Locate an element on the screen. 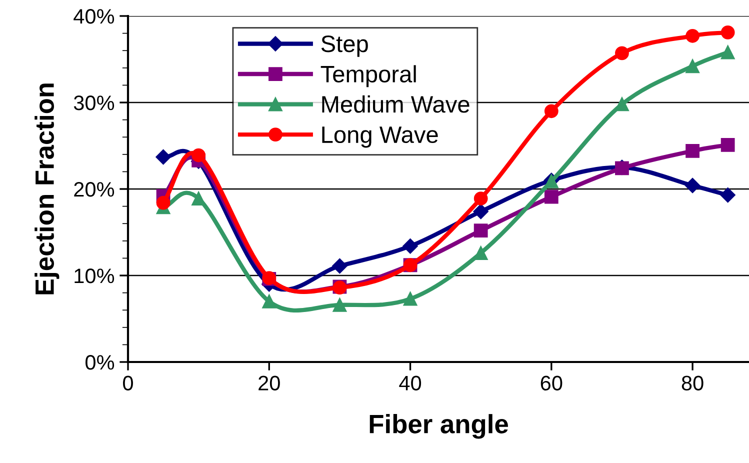 The image size is (749, 463). legend-label: Step is located at coordinates (344, 46).